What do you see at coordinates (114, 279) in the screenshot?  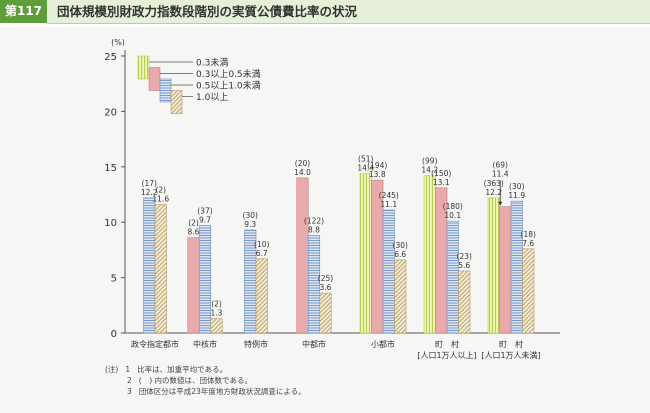 I see `y-tick-label: 5` at bounding box center [114, 279].